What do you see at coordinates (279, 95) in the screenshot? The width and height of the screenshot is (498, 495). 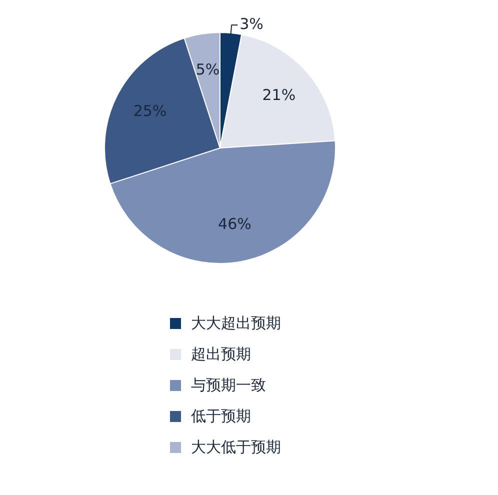 I see `data-label: 21%` at bounding box center [279, 95].